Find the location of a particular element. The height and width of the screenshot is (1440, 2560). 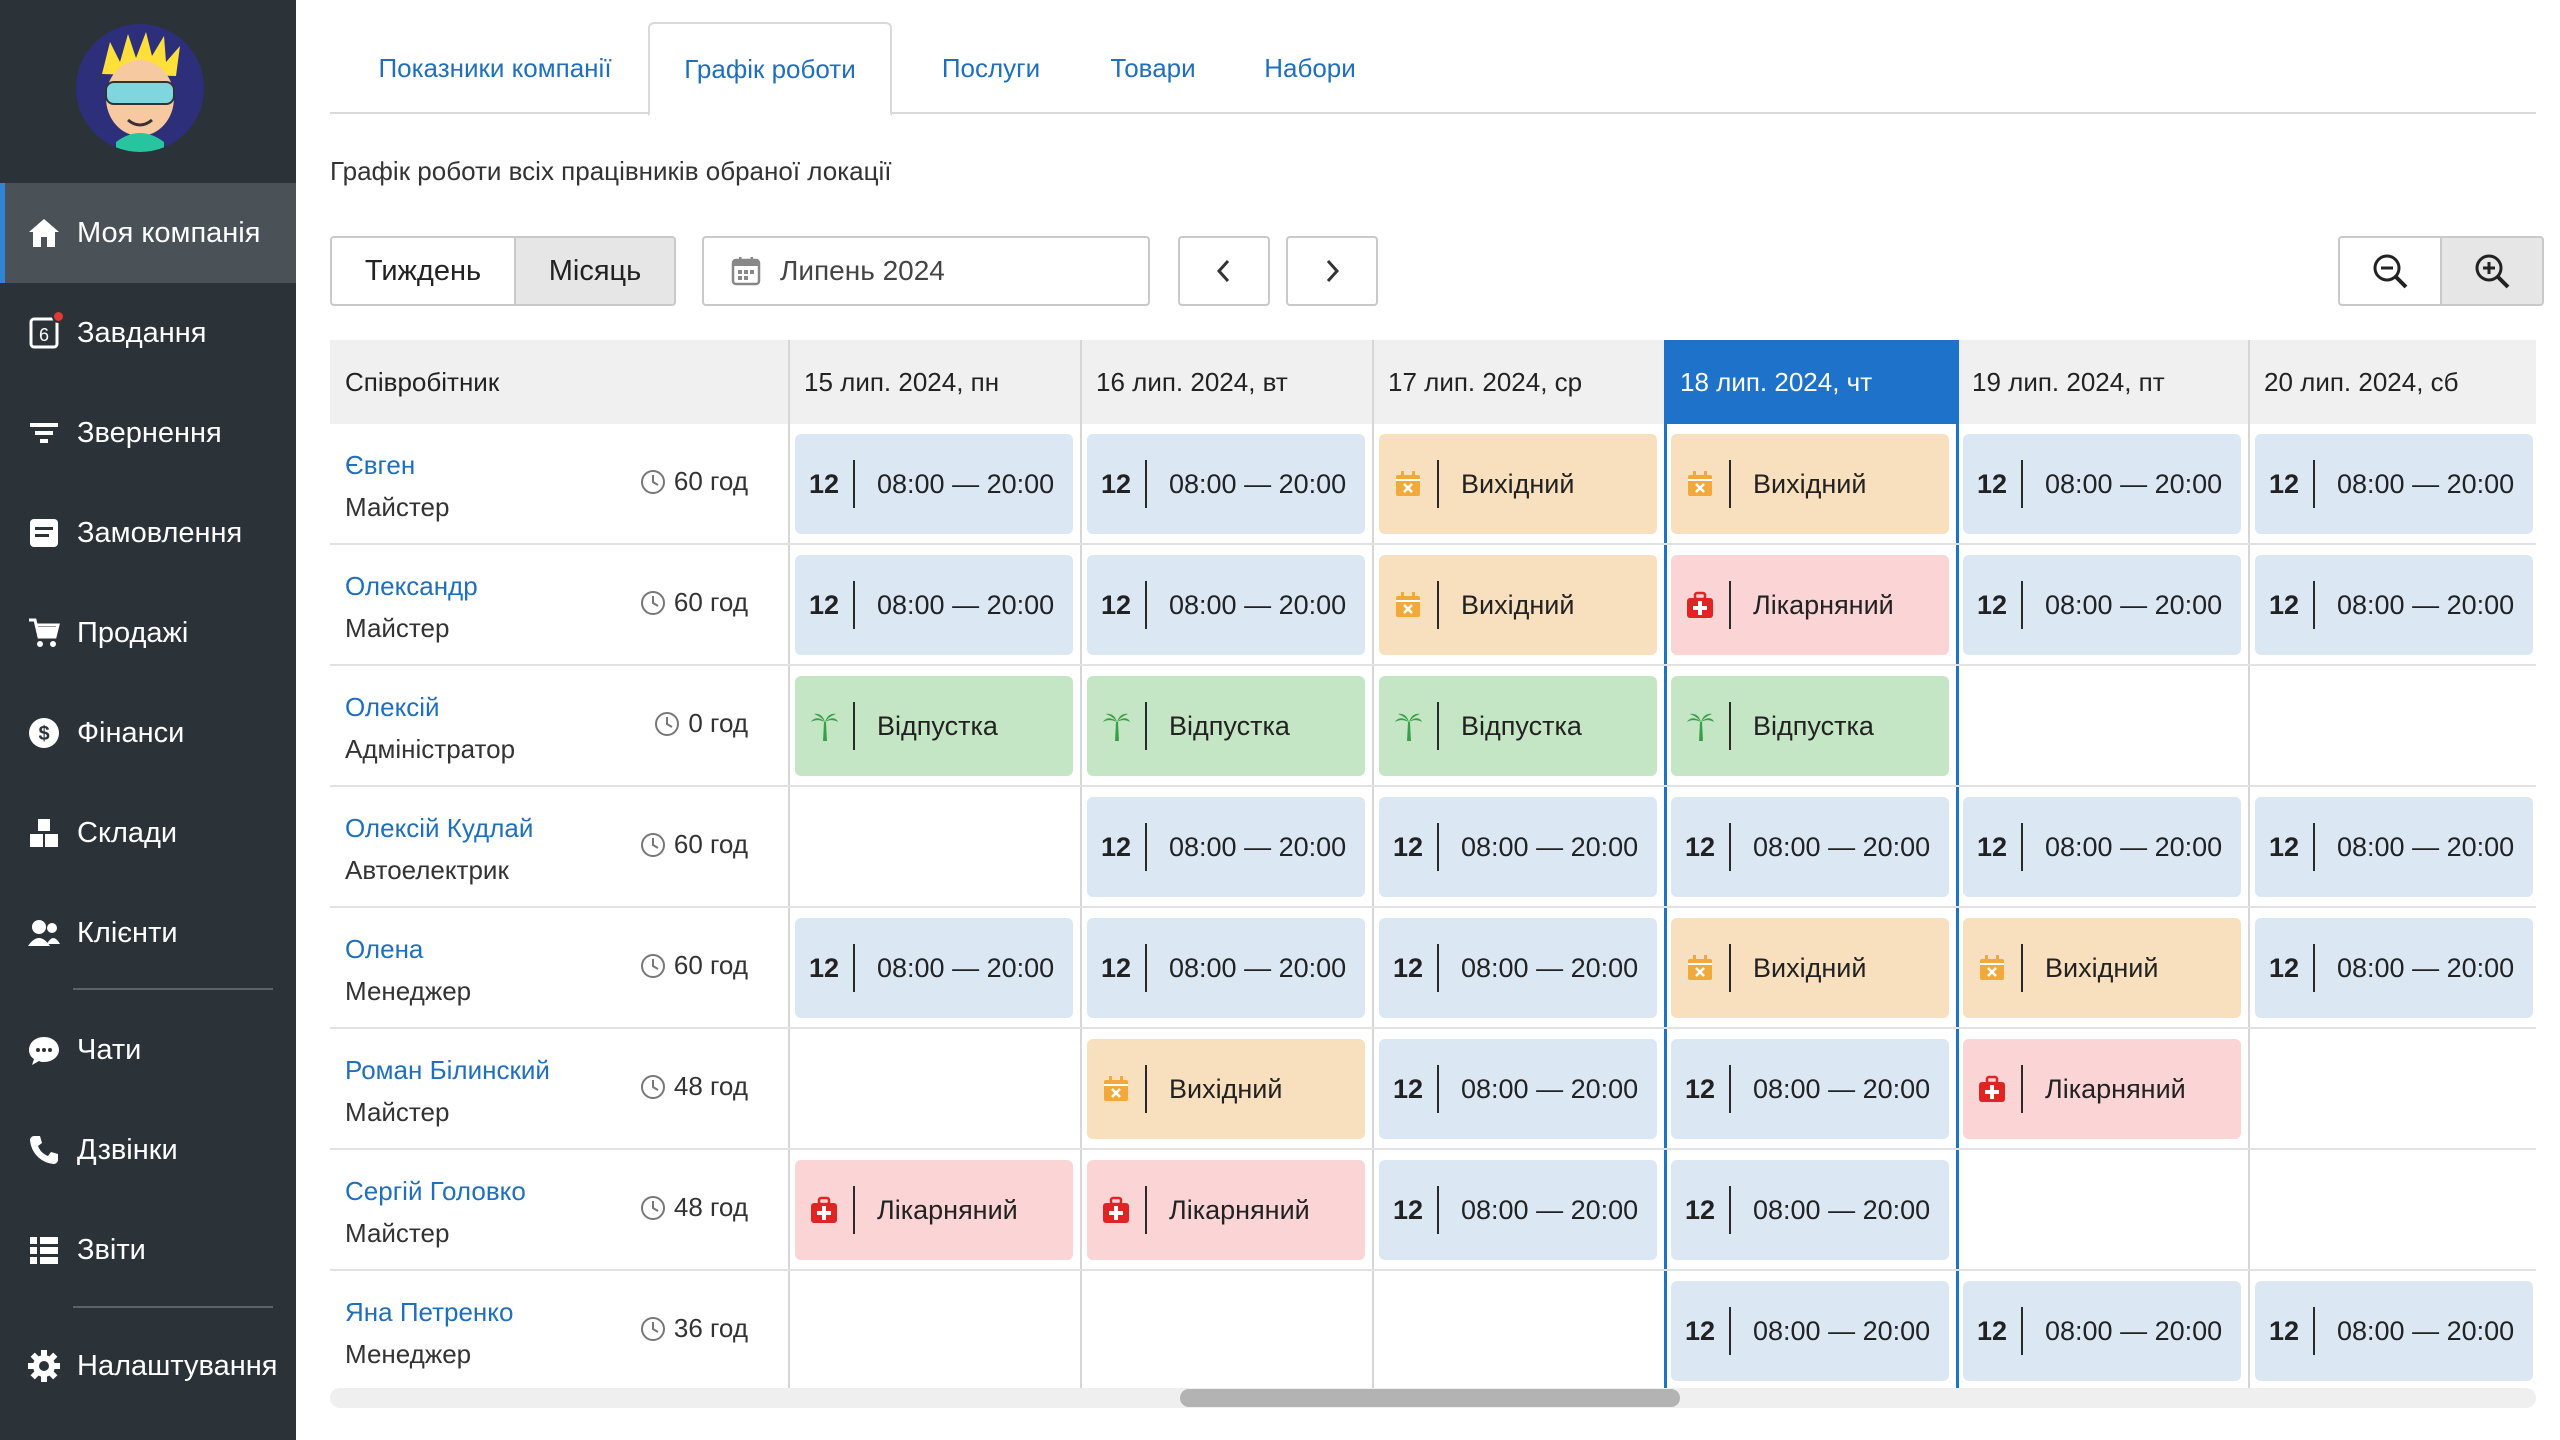

sidebar-item-chats: Чати is located at coordinates (148, 1050).